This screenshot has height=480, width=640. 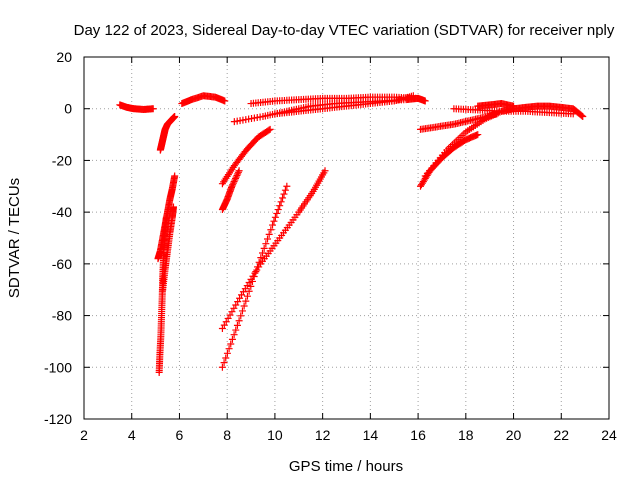 I want to click on x-tick-label: 18, so click(x=466, y=435).